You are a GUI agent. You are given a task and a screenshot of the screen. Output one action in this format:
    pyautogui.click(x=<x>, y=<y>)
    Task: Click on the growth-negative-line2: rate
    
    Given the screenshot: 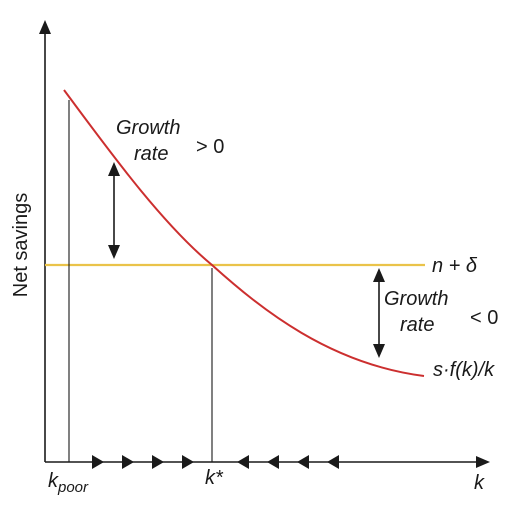 What is the action you would take?
    pyautogui.click(x=417, y=325)
    